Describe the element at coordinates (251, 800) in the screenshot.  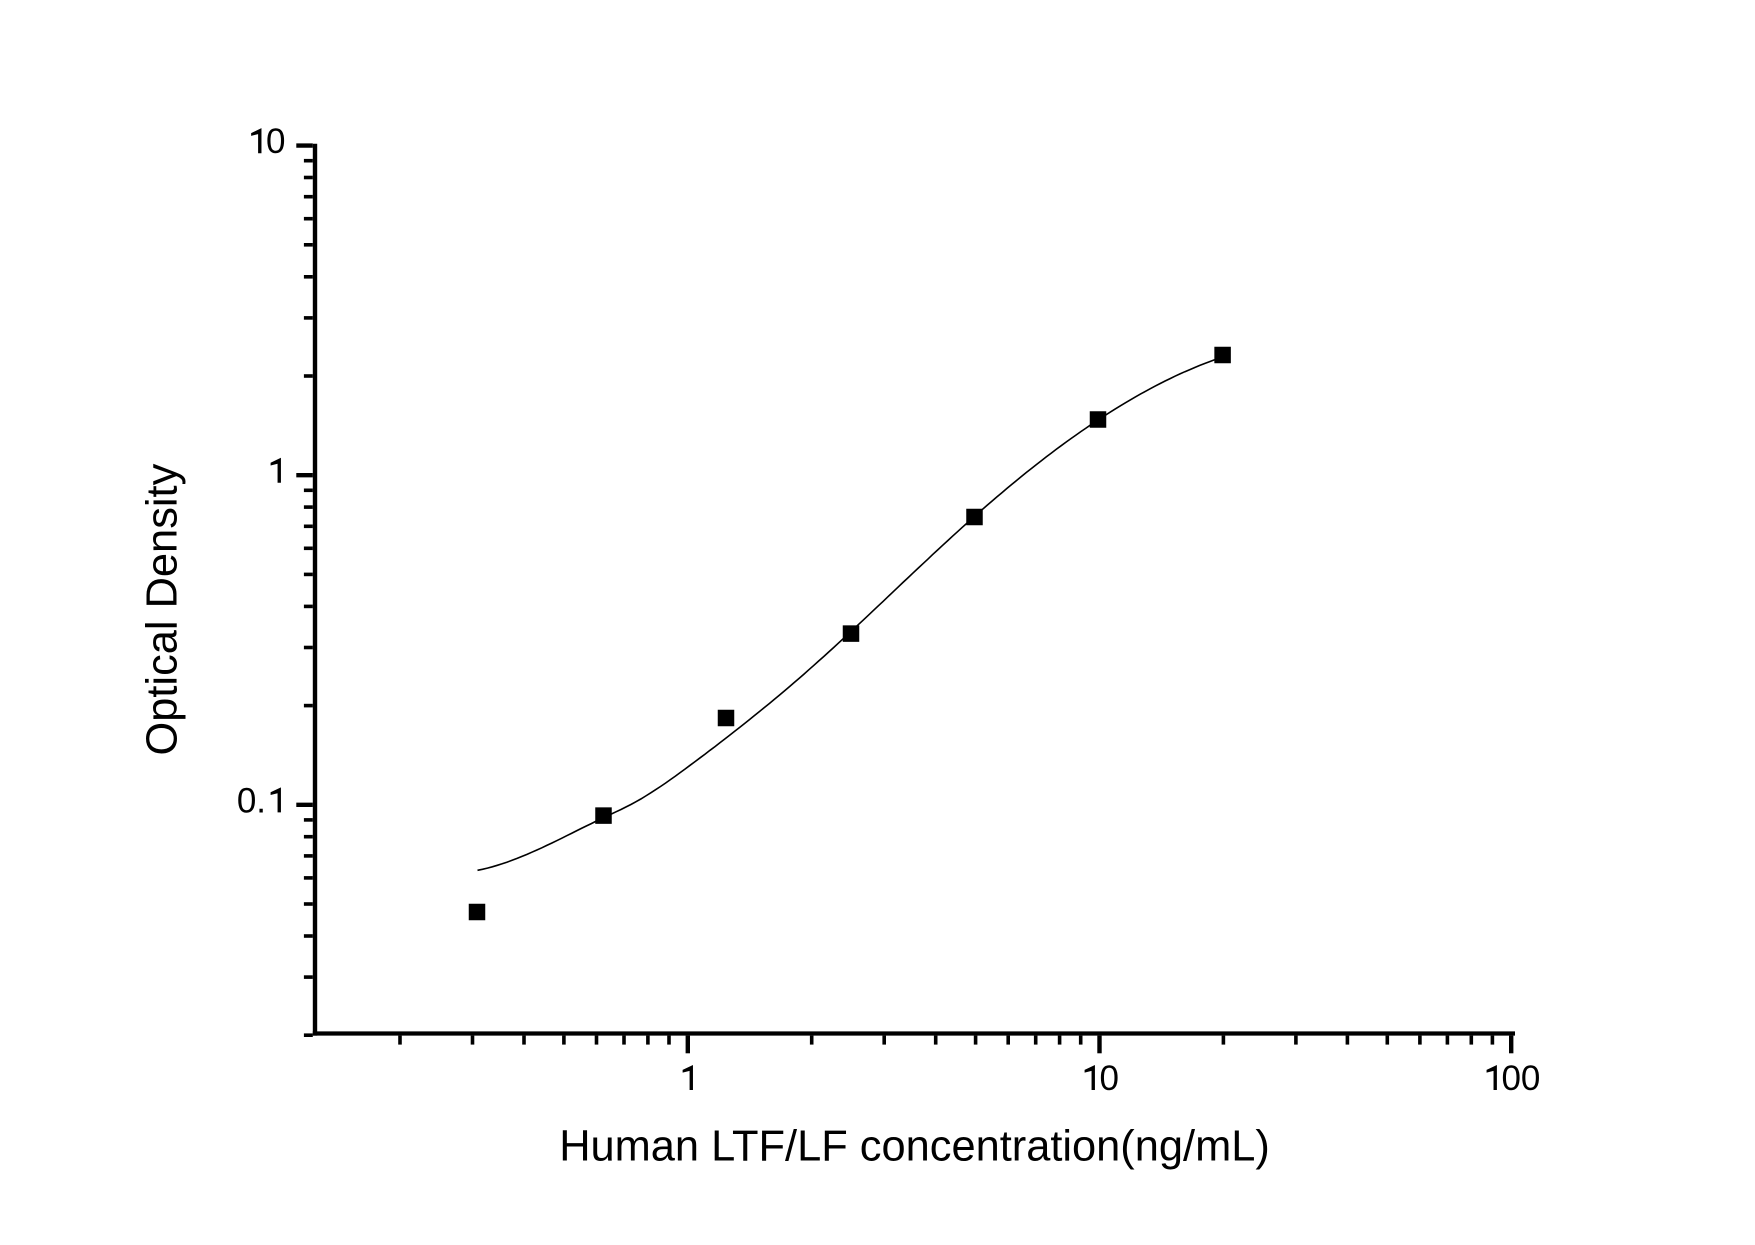
I see `svg-text: 0.` at that location.